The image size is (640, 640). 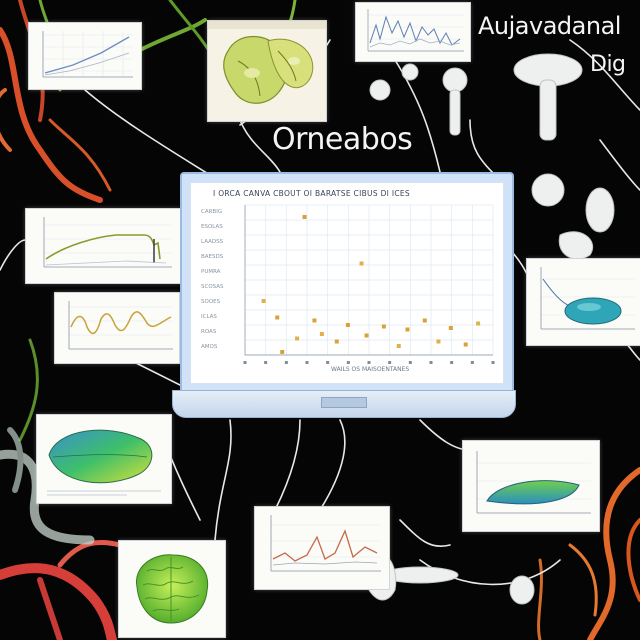 I want to click on thumbnail-wave-line, so click(x=117, y=328).